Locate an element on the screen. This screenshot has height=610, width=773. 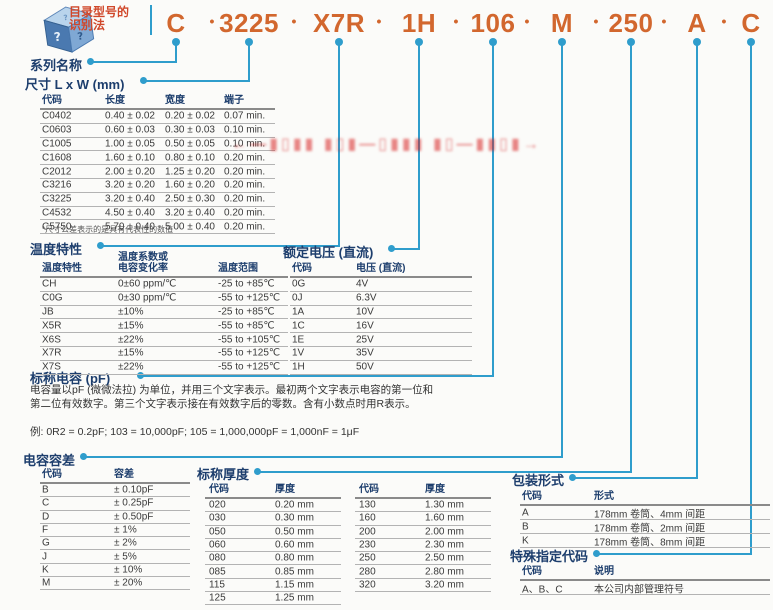
table-cell: 2.50 mm is located at coordinates (444, 558).